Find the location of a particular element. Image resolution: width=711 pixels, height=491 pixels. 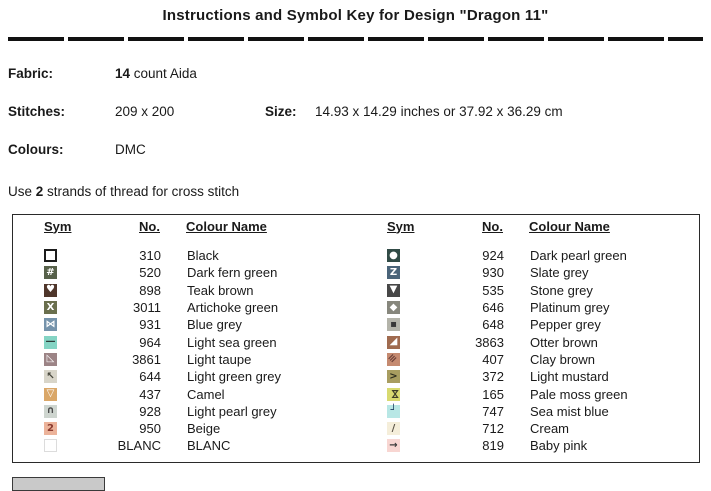

symbol-cell: X is located at coordinates (35, 308).